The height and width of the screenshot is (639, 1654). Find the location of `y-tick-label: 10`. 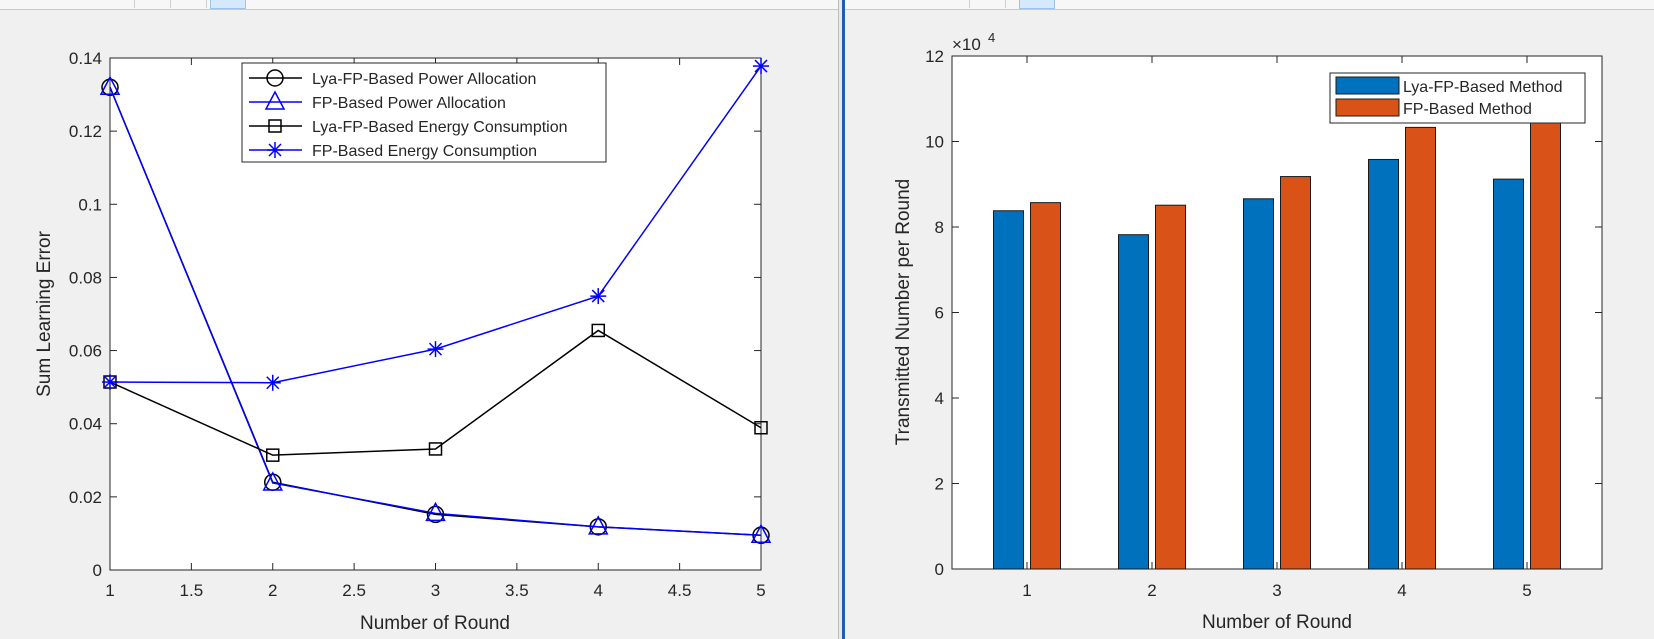

y-tick-label: 10 is located at coordinates (934, 142).